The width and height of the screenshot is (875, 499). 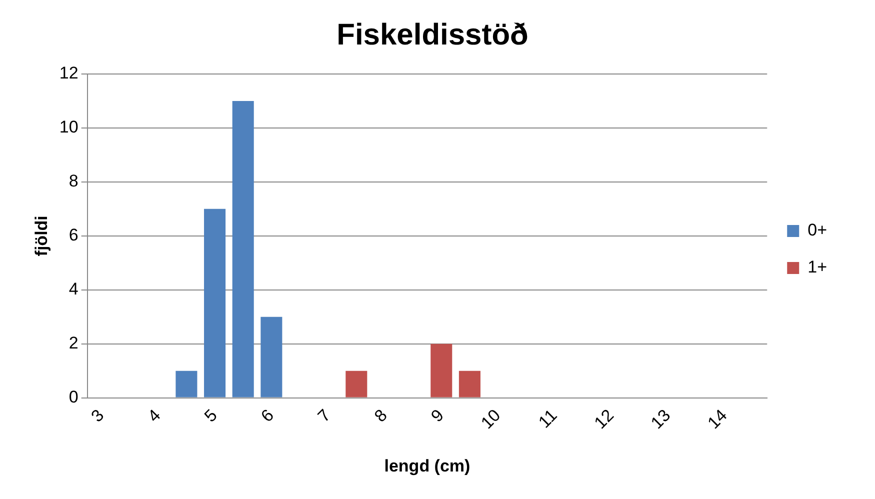 I want to click on x-tick-label: 5, so click(x=210, y=416).